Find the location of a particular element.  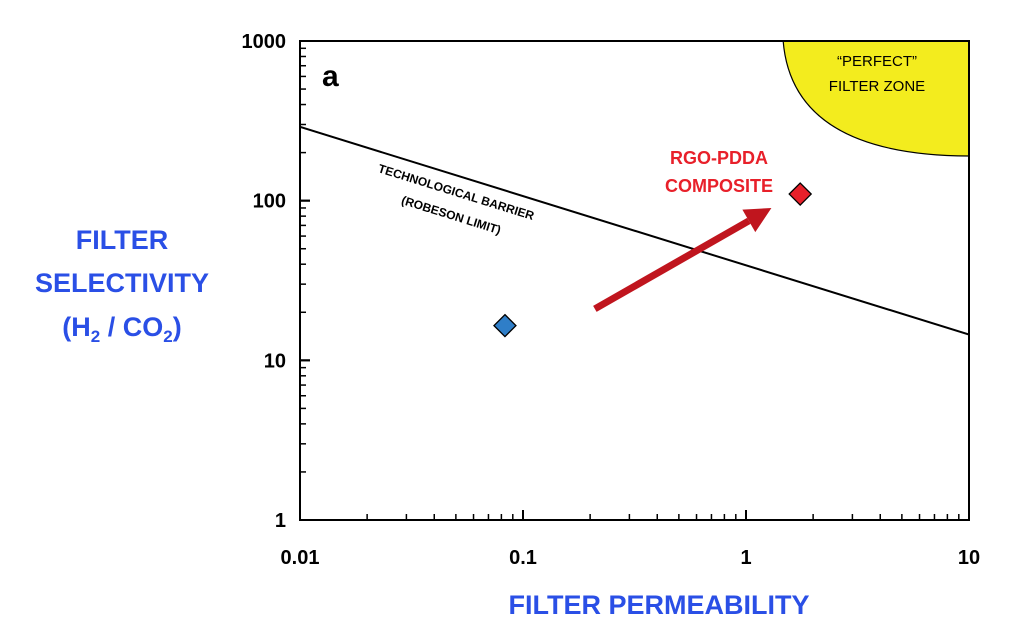

y-tick-label: 10 is located at coordinates (275, 361).